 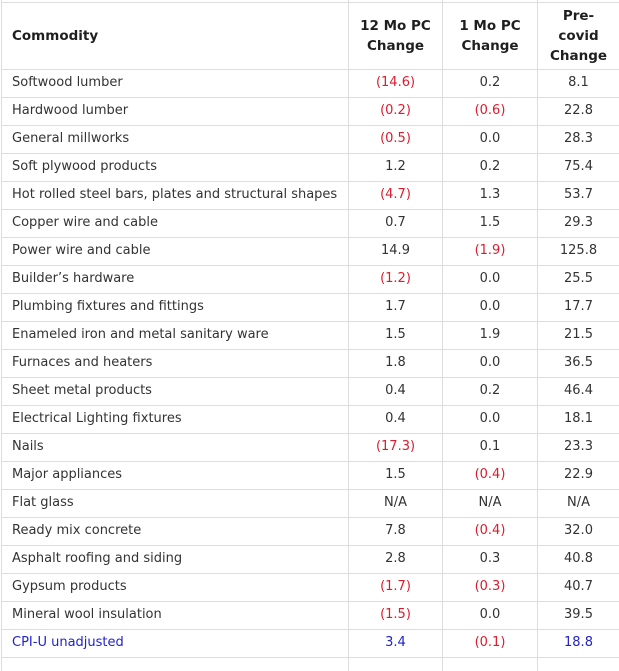 I want to click on cell-value: (0.2), so click(x=395, y=110).